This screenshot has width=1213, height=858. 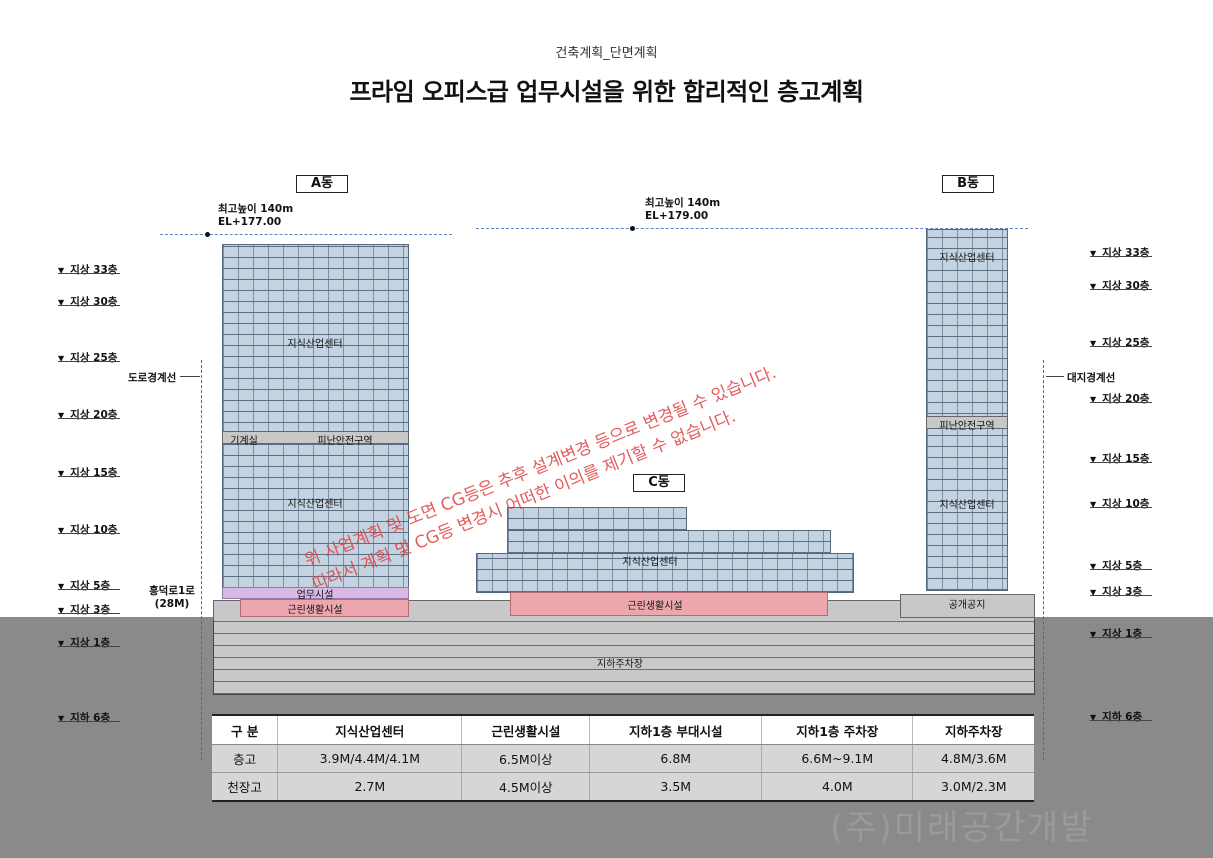 I want to click on building-c-retail, so click(x=669, y=604).